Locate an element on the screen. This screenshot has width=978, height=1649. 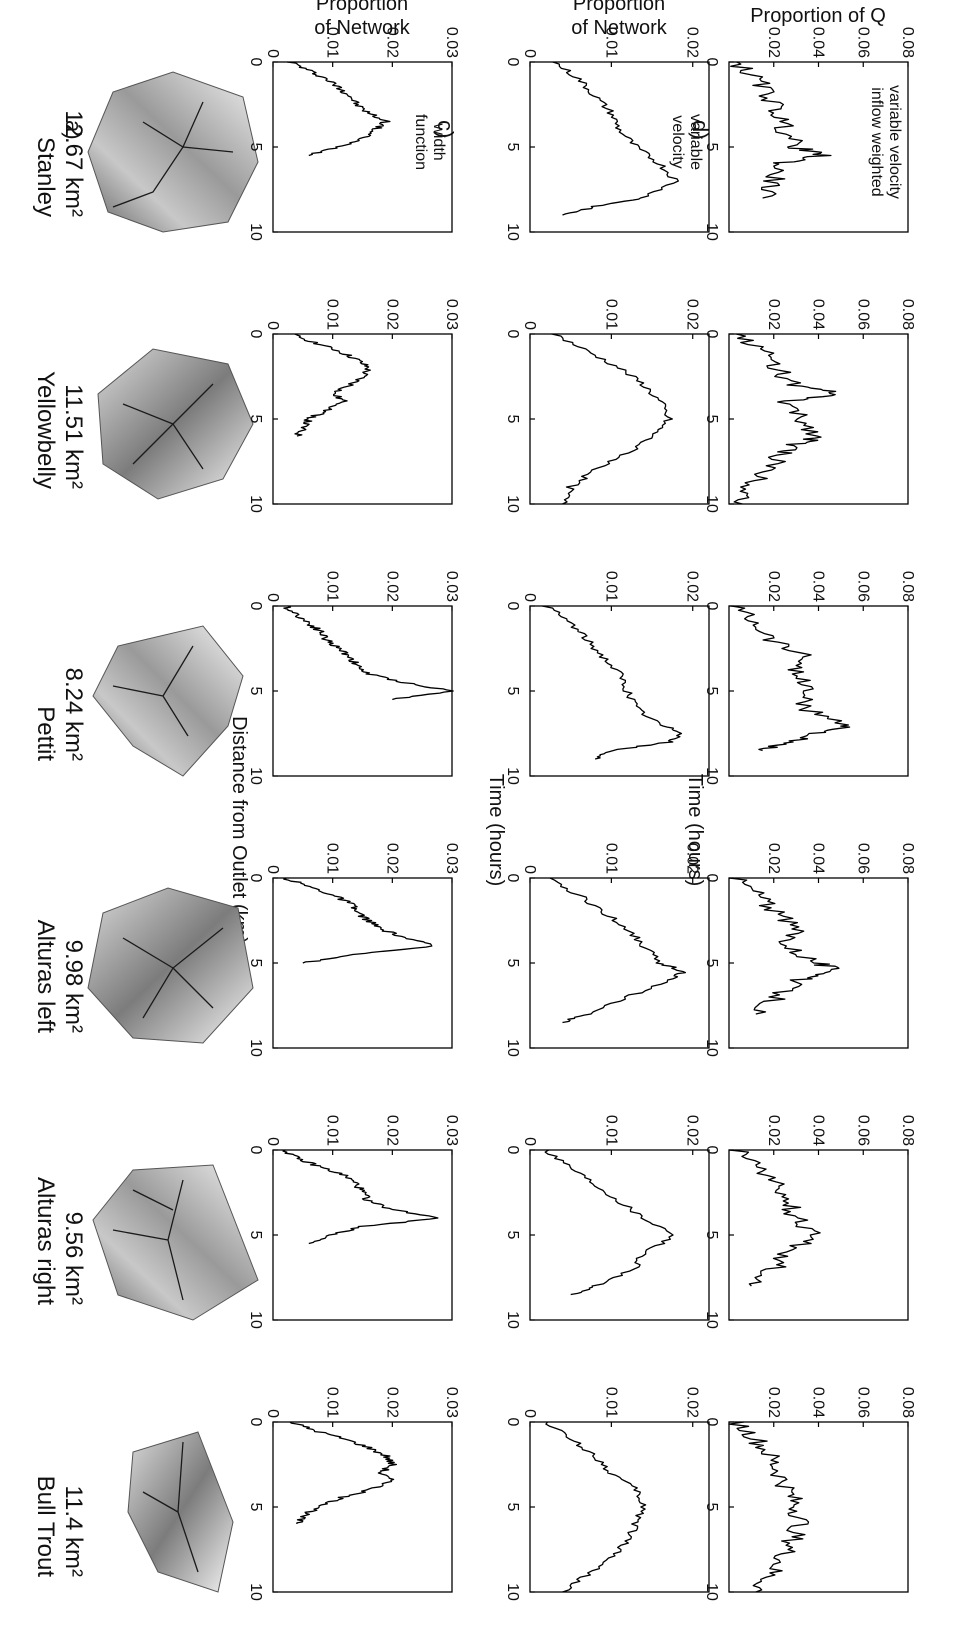
panel-b-5: 0 5 10 0 0.01 0.02 0.03 is located at coordinates (353, 1222).